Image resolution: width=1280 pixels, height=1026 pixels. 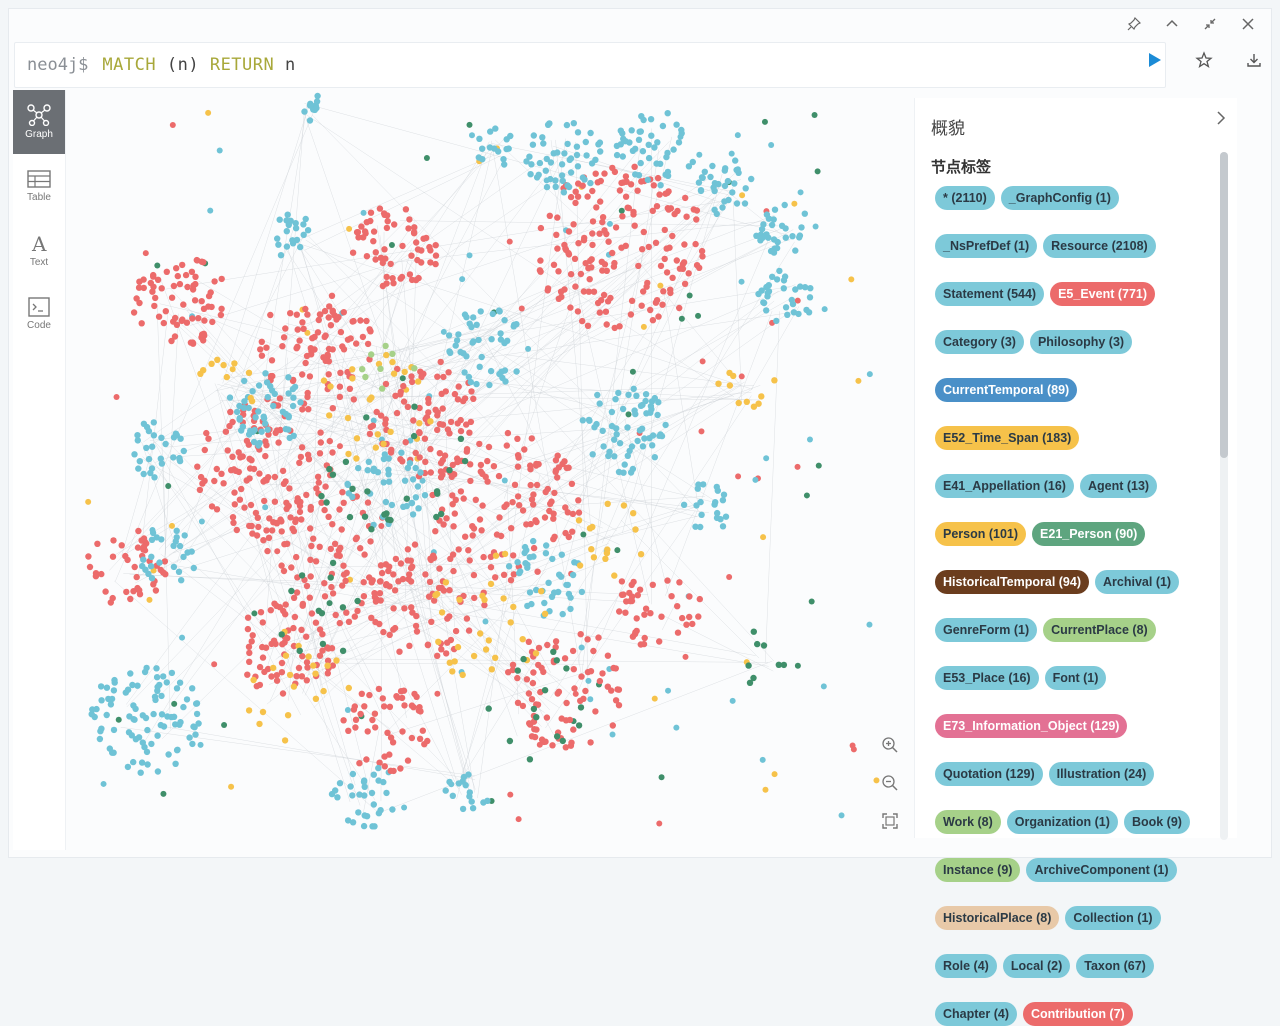 I want to click on node-label-chip: ArchiveComponent (1), so click(x=1101, y=870).